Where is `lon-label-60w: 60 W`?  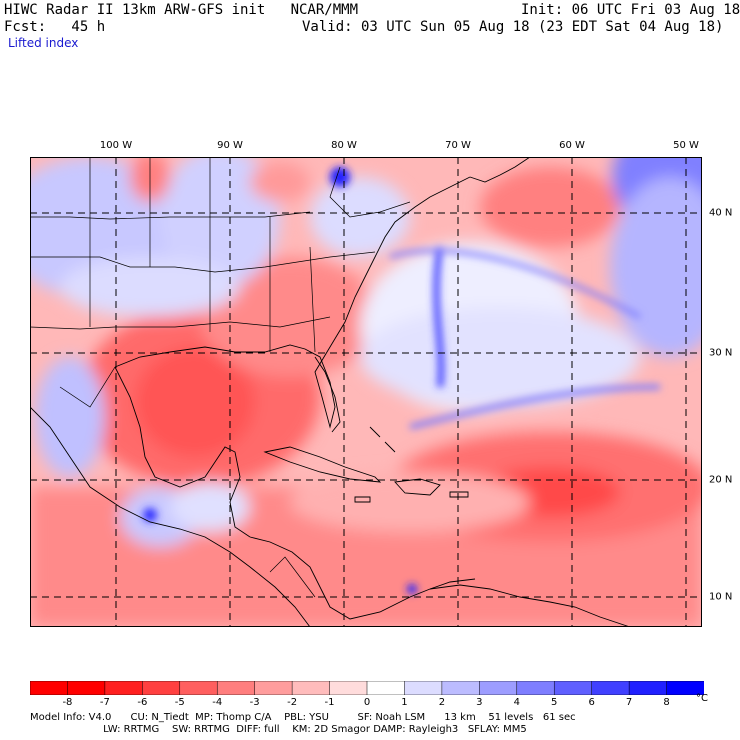
lon-label-60w: 60 W is located at coordinates (572, 145).